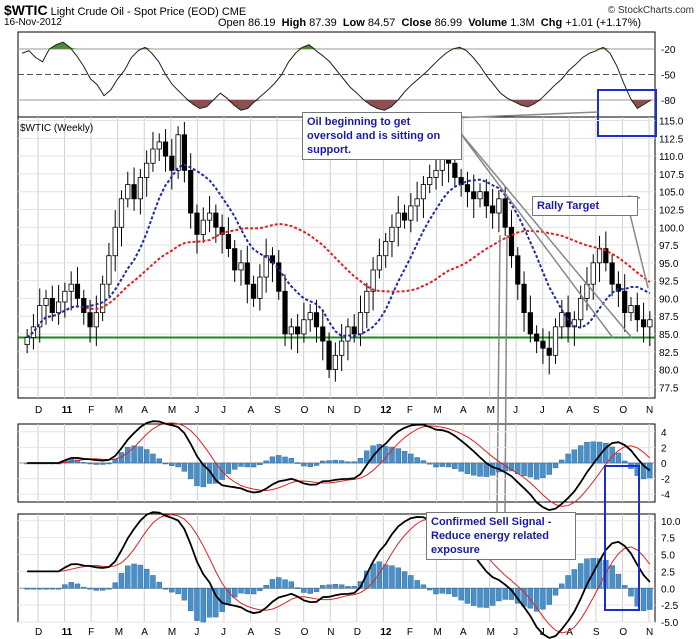 The image size is (700, 639). I want to click on symbol: $WTIC, so click(26, 10).